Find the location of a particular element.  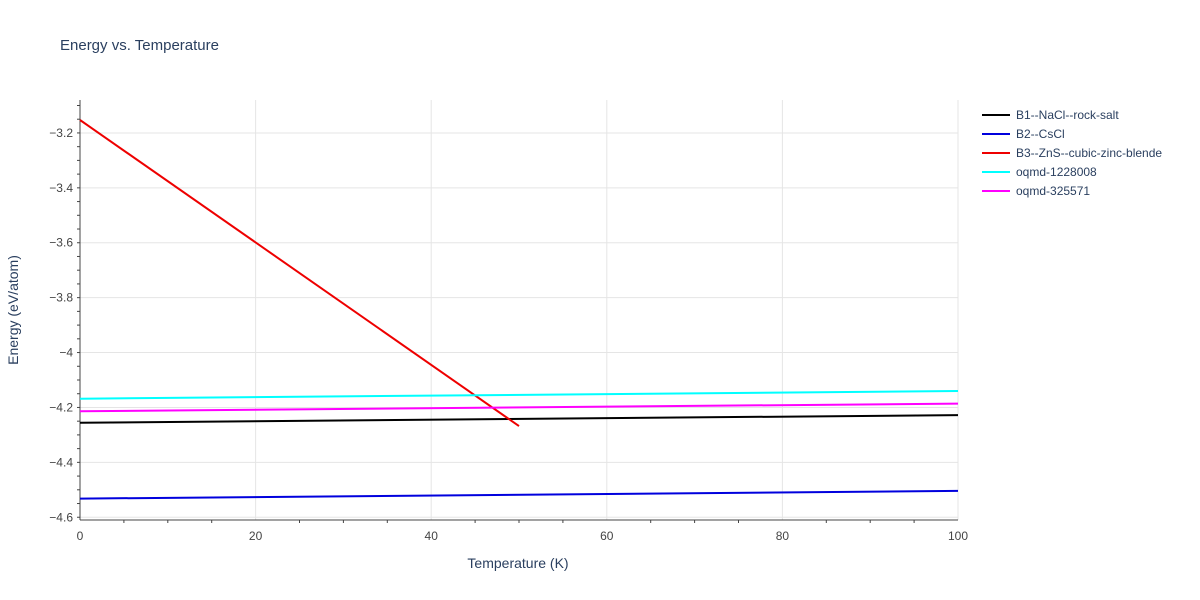

x-tick-label: 40 is located at coordinates (432, 536).